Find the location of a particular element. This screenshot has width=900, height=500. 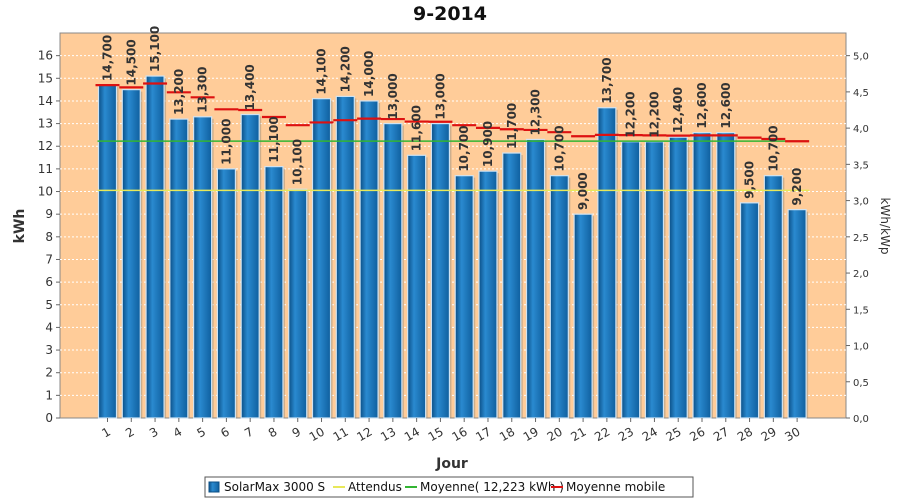

y2-tick-label: 4,0 is located at coordinates (861, 129).